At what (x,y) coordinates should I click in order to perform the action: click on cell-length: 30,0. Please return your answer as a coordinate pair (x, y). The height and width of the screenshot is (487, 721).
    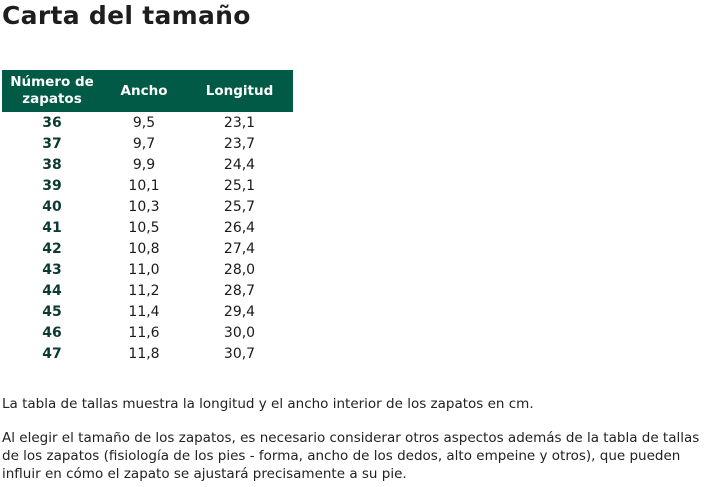
    Looking at the image, I should click on (239, 332).